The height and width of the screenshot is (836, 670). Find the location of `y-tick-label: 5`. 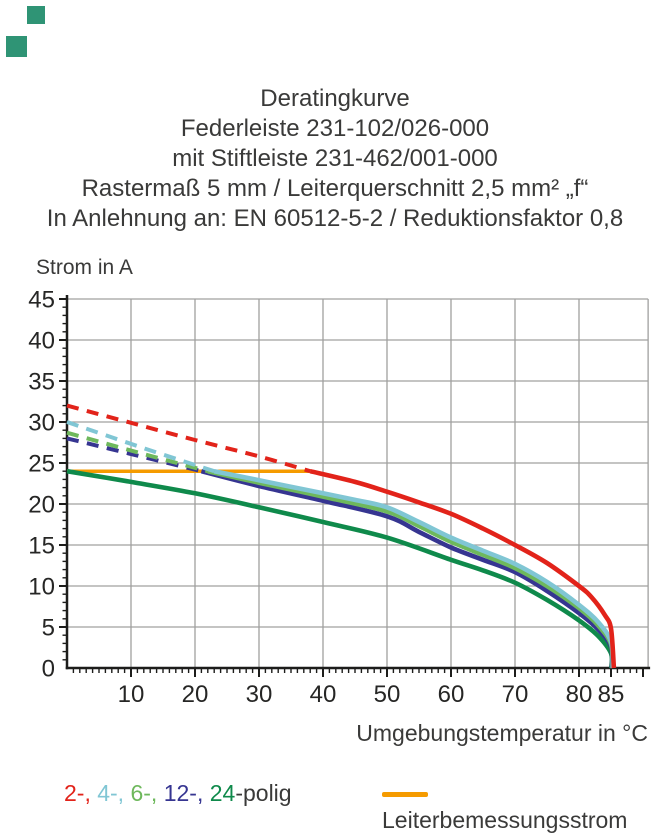

y-tick-label: 5 is located at coordinates (48, 628).